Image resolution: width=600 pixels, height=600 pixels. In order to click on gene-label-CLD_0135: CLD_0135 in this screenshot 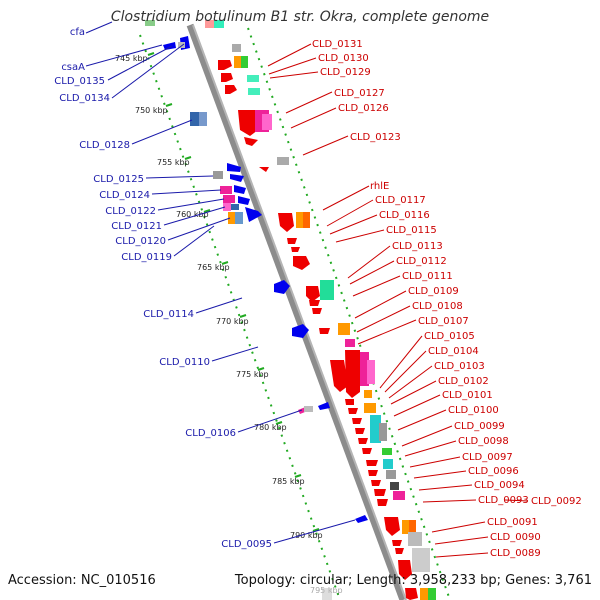, I will do `click(79, 81)`.